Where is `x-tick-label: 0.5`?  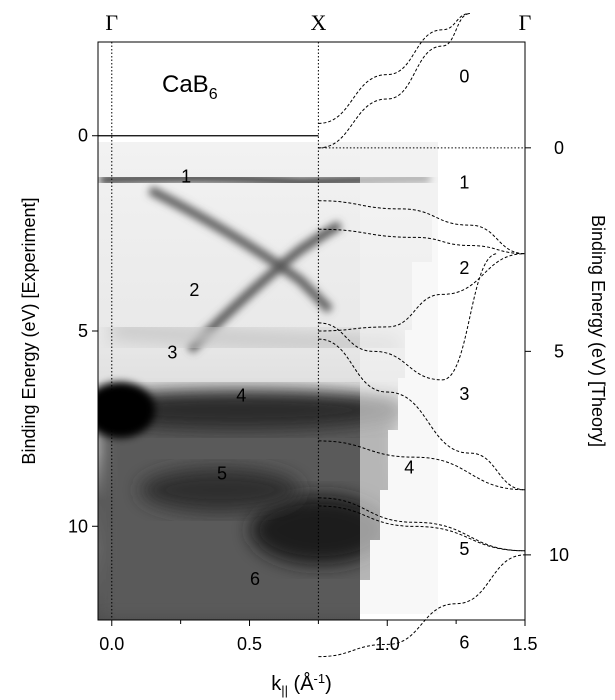
x-tick-label: 0.5 is located at coordinates (249, 644).